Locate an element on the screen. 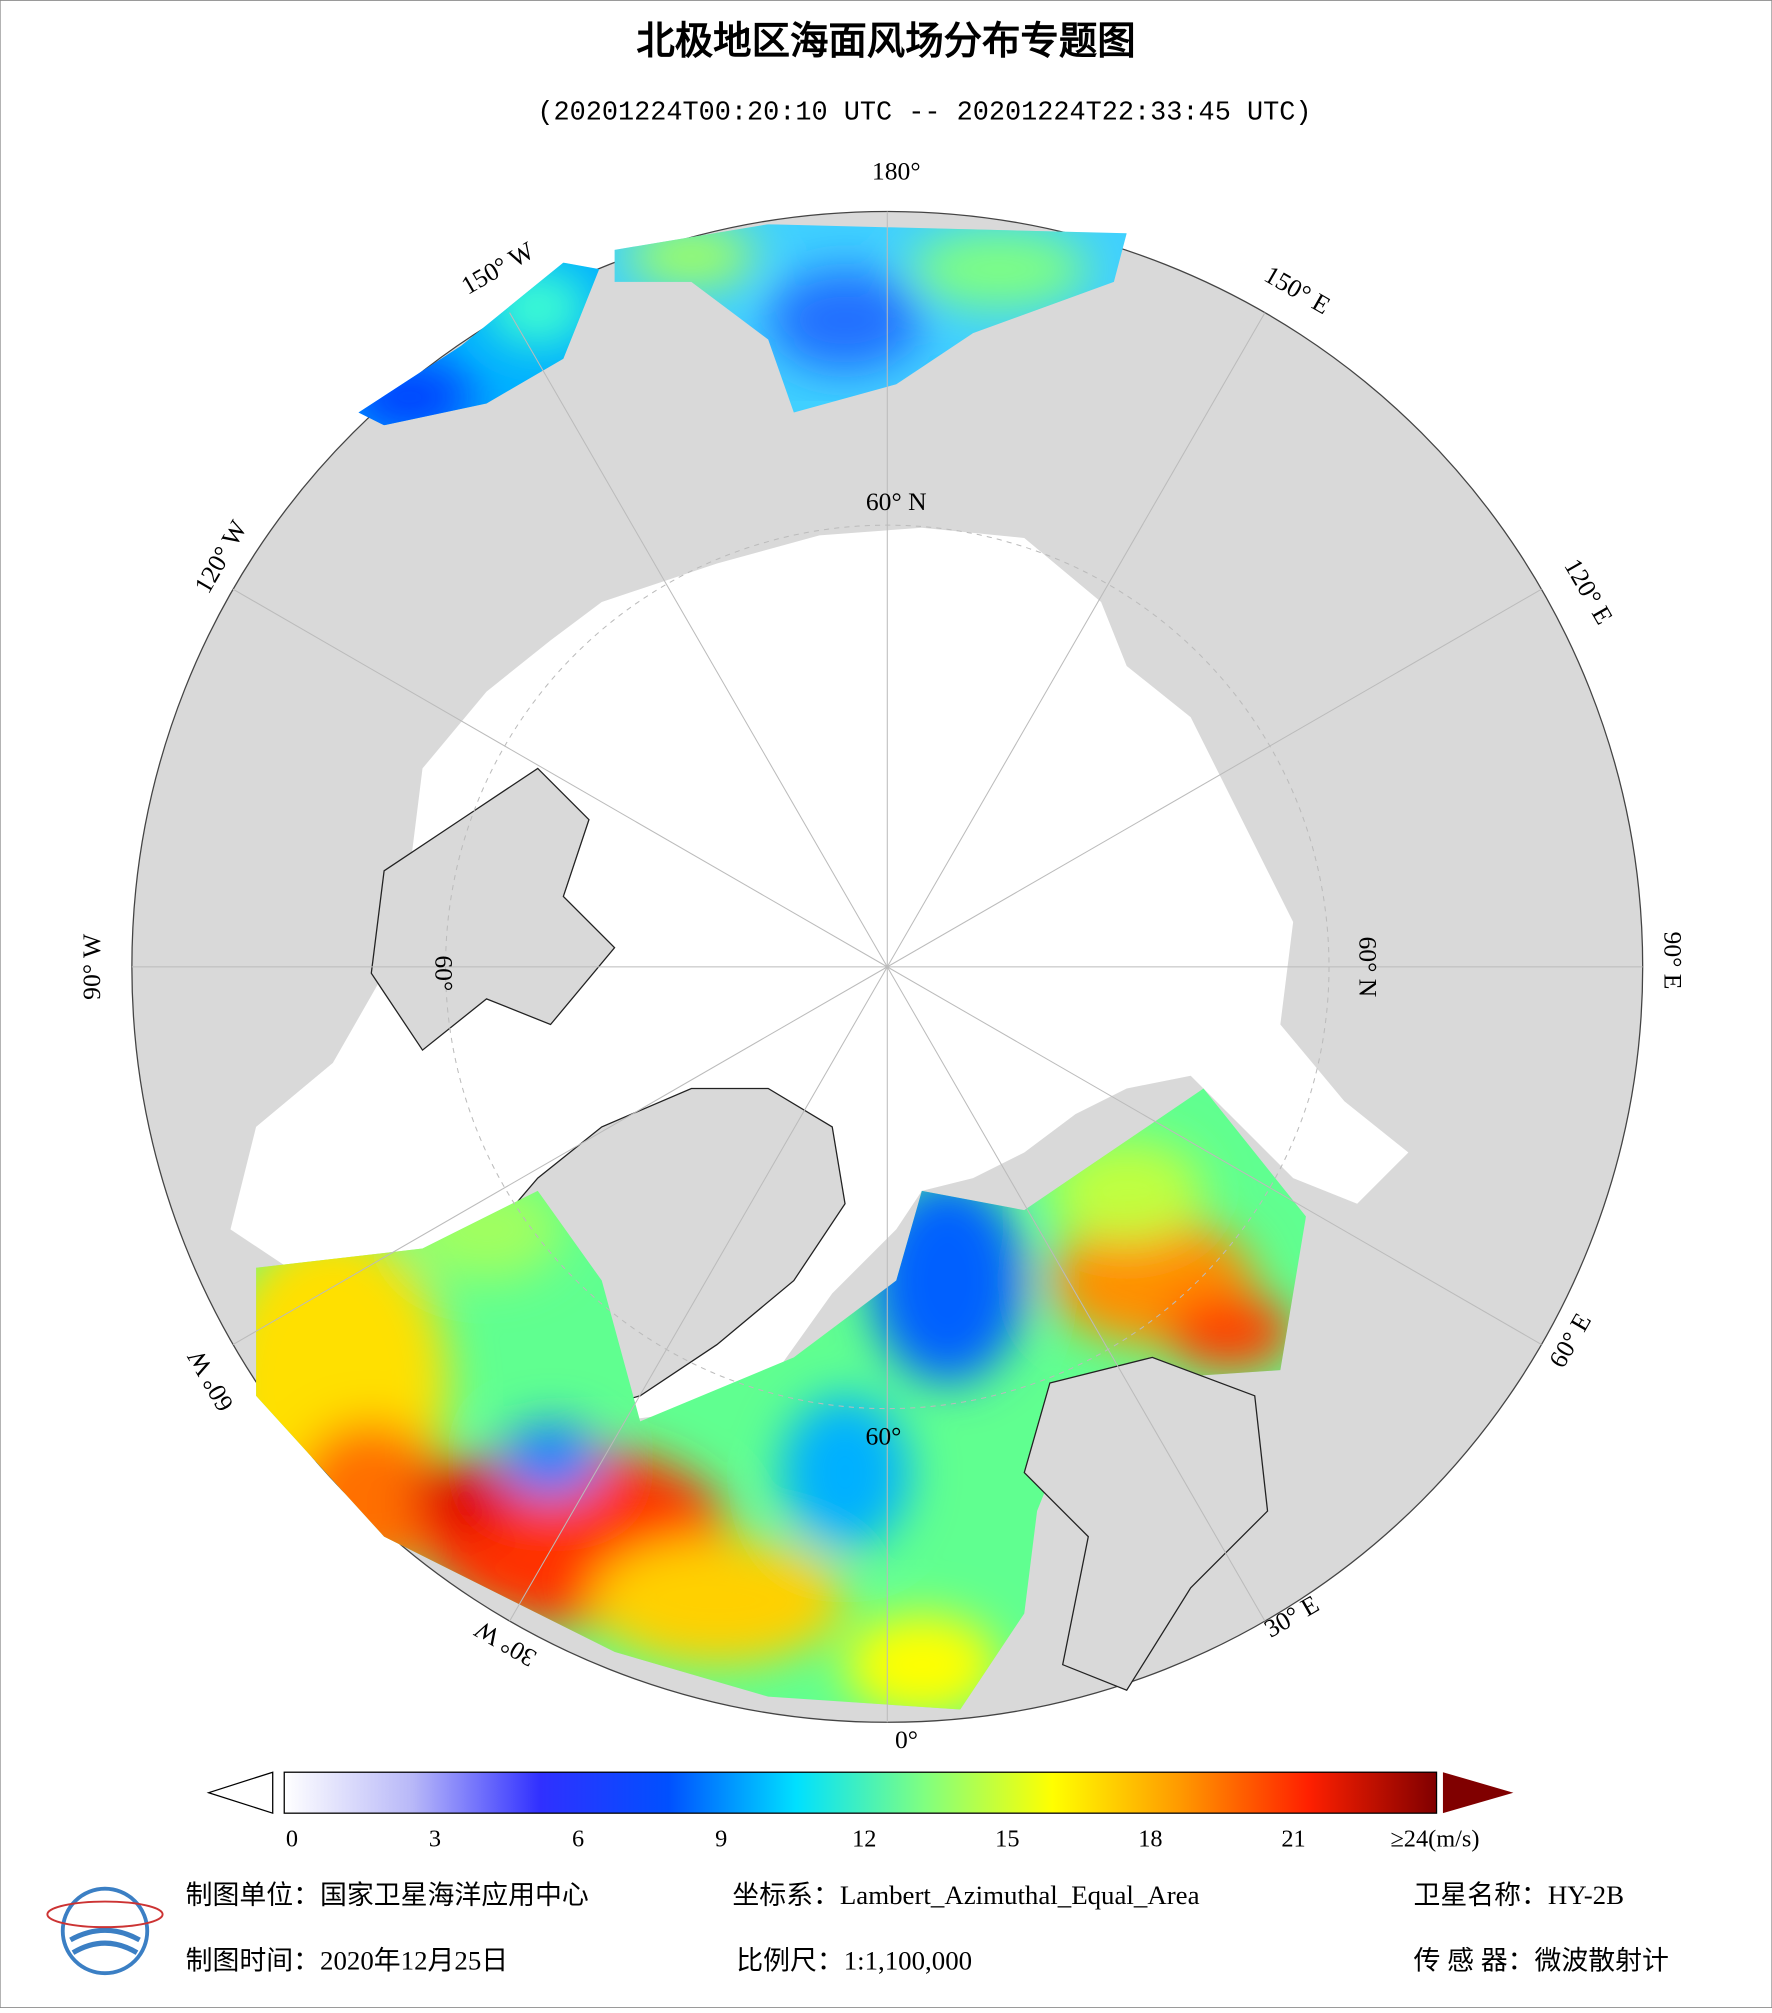 The width and height of the screenshot is (1772, 2013). colorbar-under is located at coordinates (240, 1793).